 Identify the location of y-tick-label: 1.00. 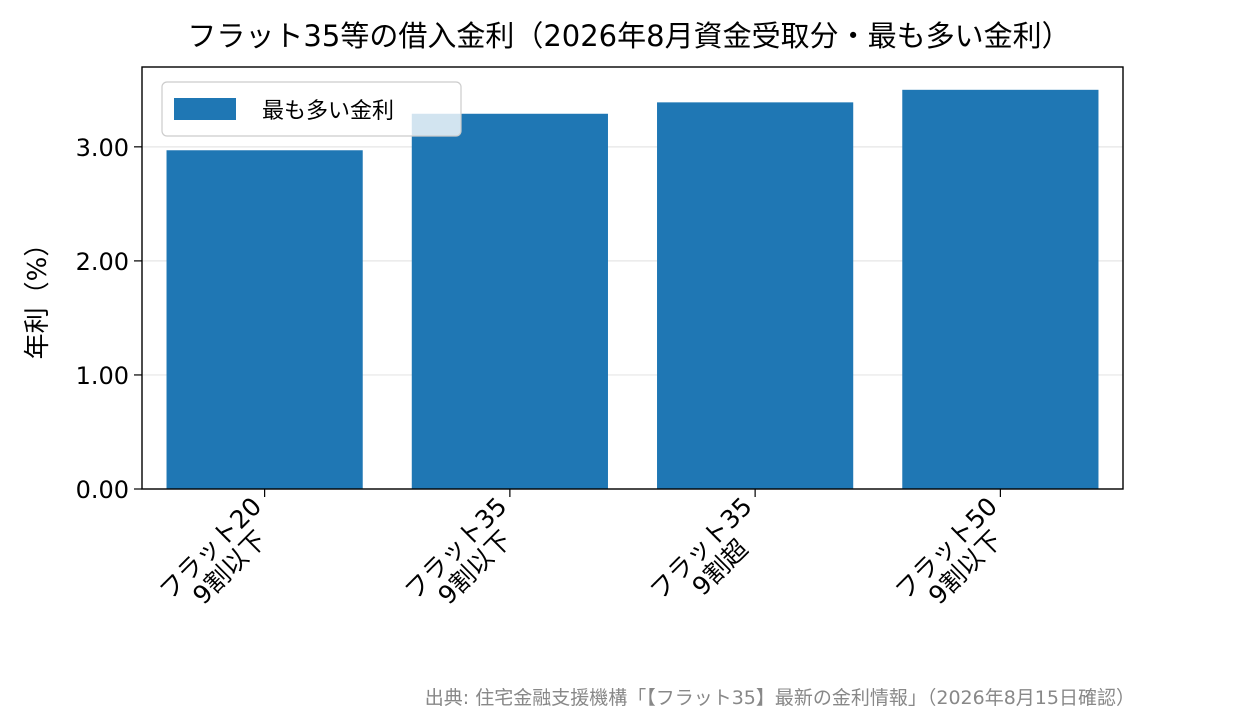
(102, 376).